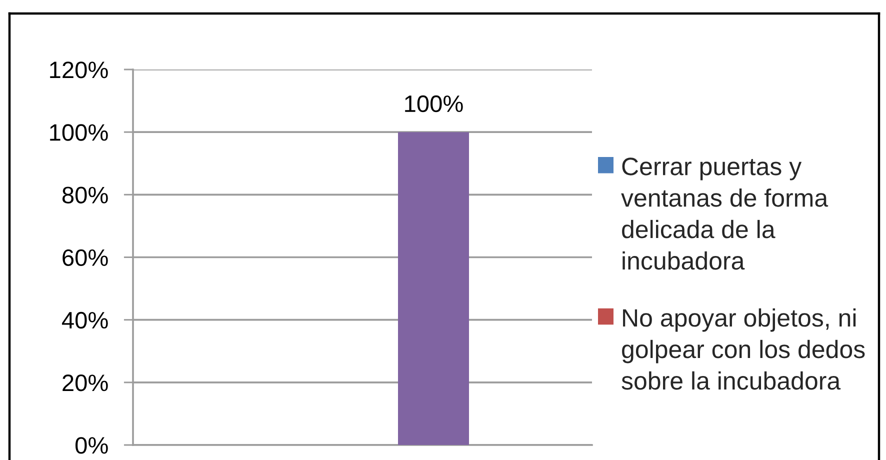 Image resolution: width=886 pixels, height=460 pixels. I want to click on y-tick-label: 20%, so click(85, 383).